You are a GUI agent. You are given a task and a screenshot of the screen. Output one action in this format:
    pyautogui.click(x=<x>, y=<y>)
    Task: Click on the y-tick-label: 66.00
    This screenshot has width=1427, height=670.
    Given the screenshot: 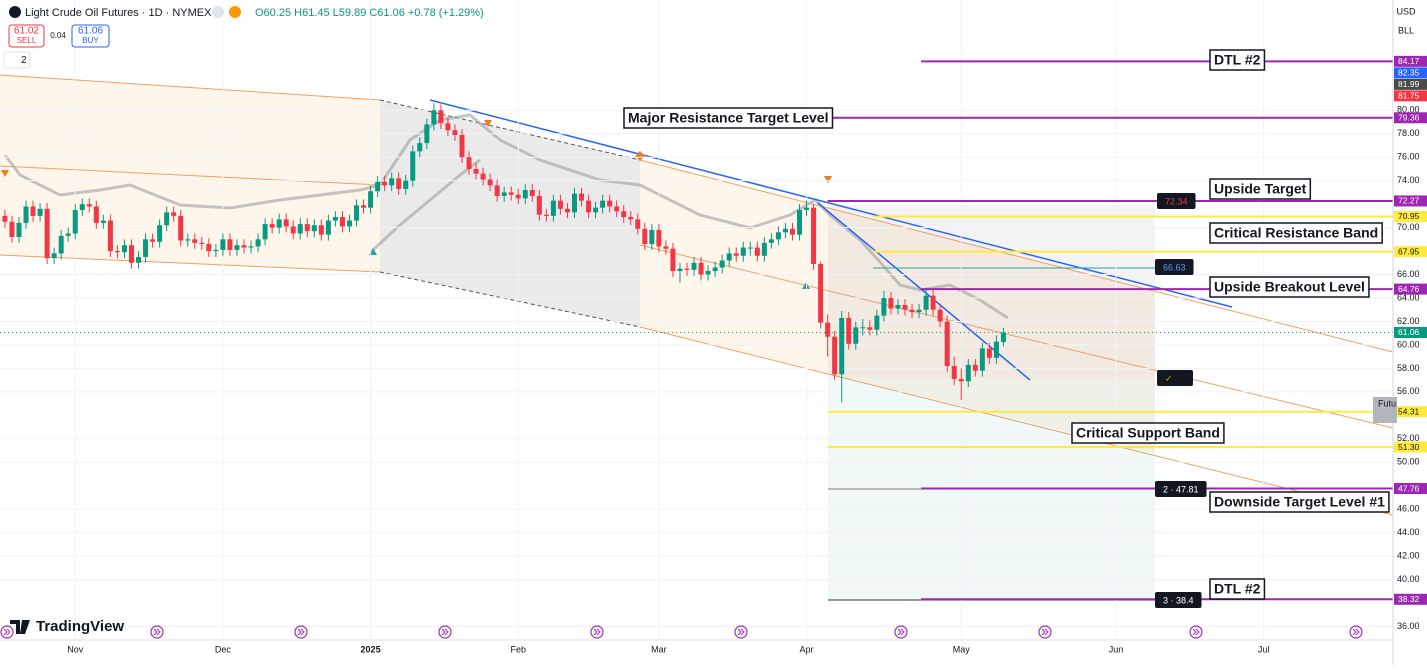 What is the action you would take?
    pyautogui.click(x=1408, y=274)
    